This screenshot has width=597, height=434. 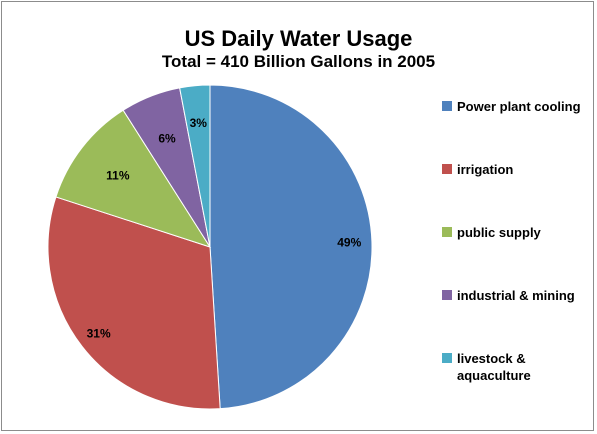 What do you see at coordinates (118, 176) in the screenshot?
I see `data-label-public-supply: 11%` at bounding box center [118, 176].